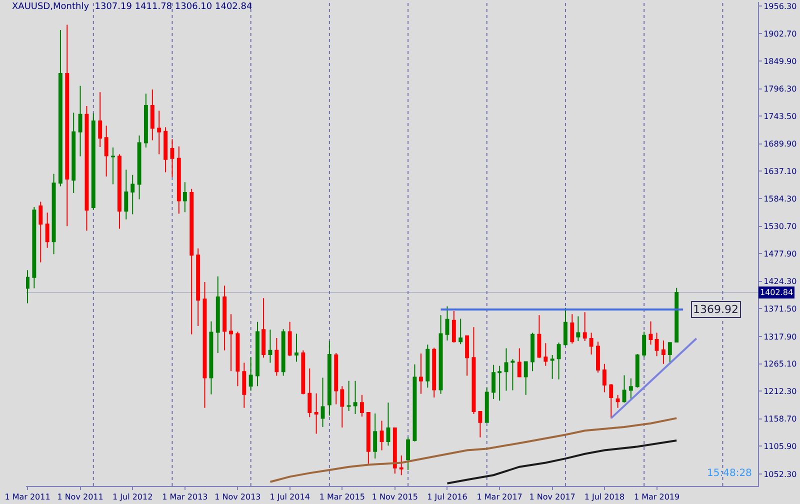 This screenshot has width=800, height=504. What do you see at coordinates (780, 281) in the screenshot?
I see `y-tick-label: 1424.30` at bounding box center [780, 281].